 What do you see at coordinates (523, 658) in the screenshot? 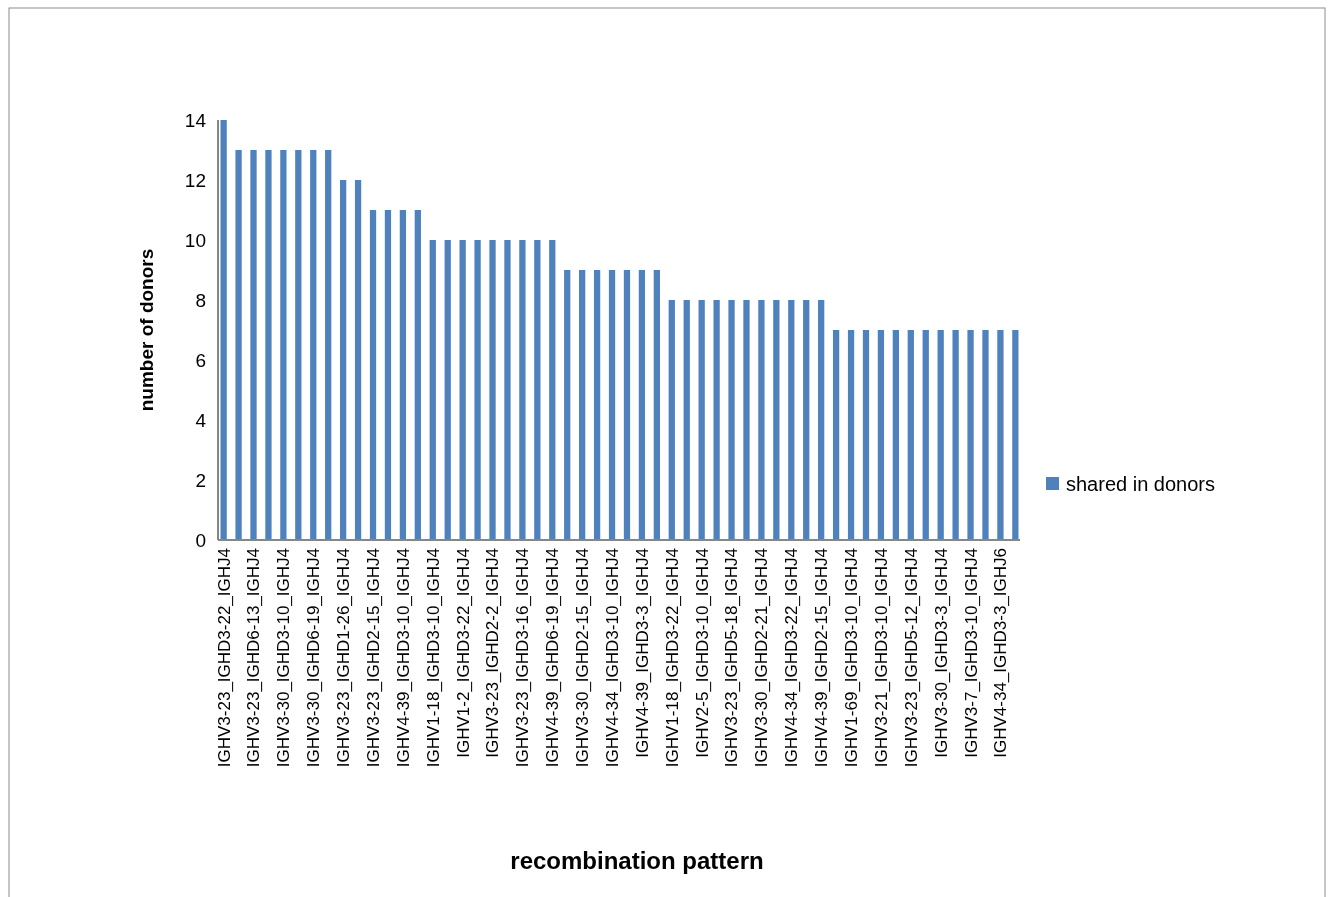
I see `x-tick-label: IGHV3-23_IGHD3-16_IGHJ4` at bounding box center [523, 658].